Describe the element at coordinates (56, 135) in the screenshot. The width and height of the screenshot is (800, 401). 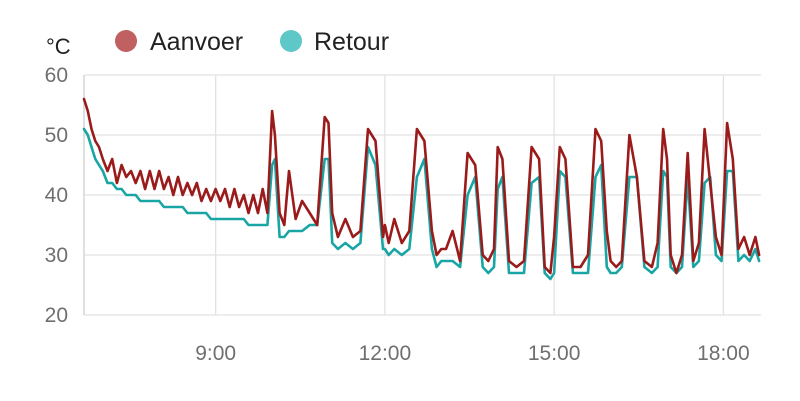
I see `y-tick-label: 50` at that location.